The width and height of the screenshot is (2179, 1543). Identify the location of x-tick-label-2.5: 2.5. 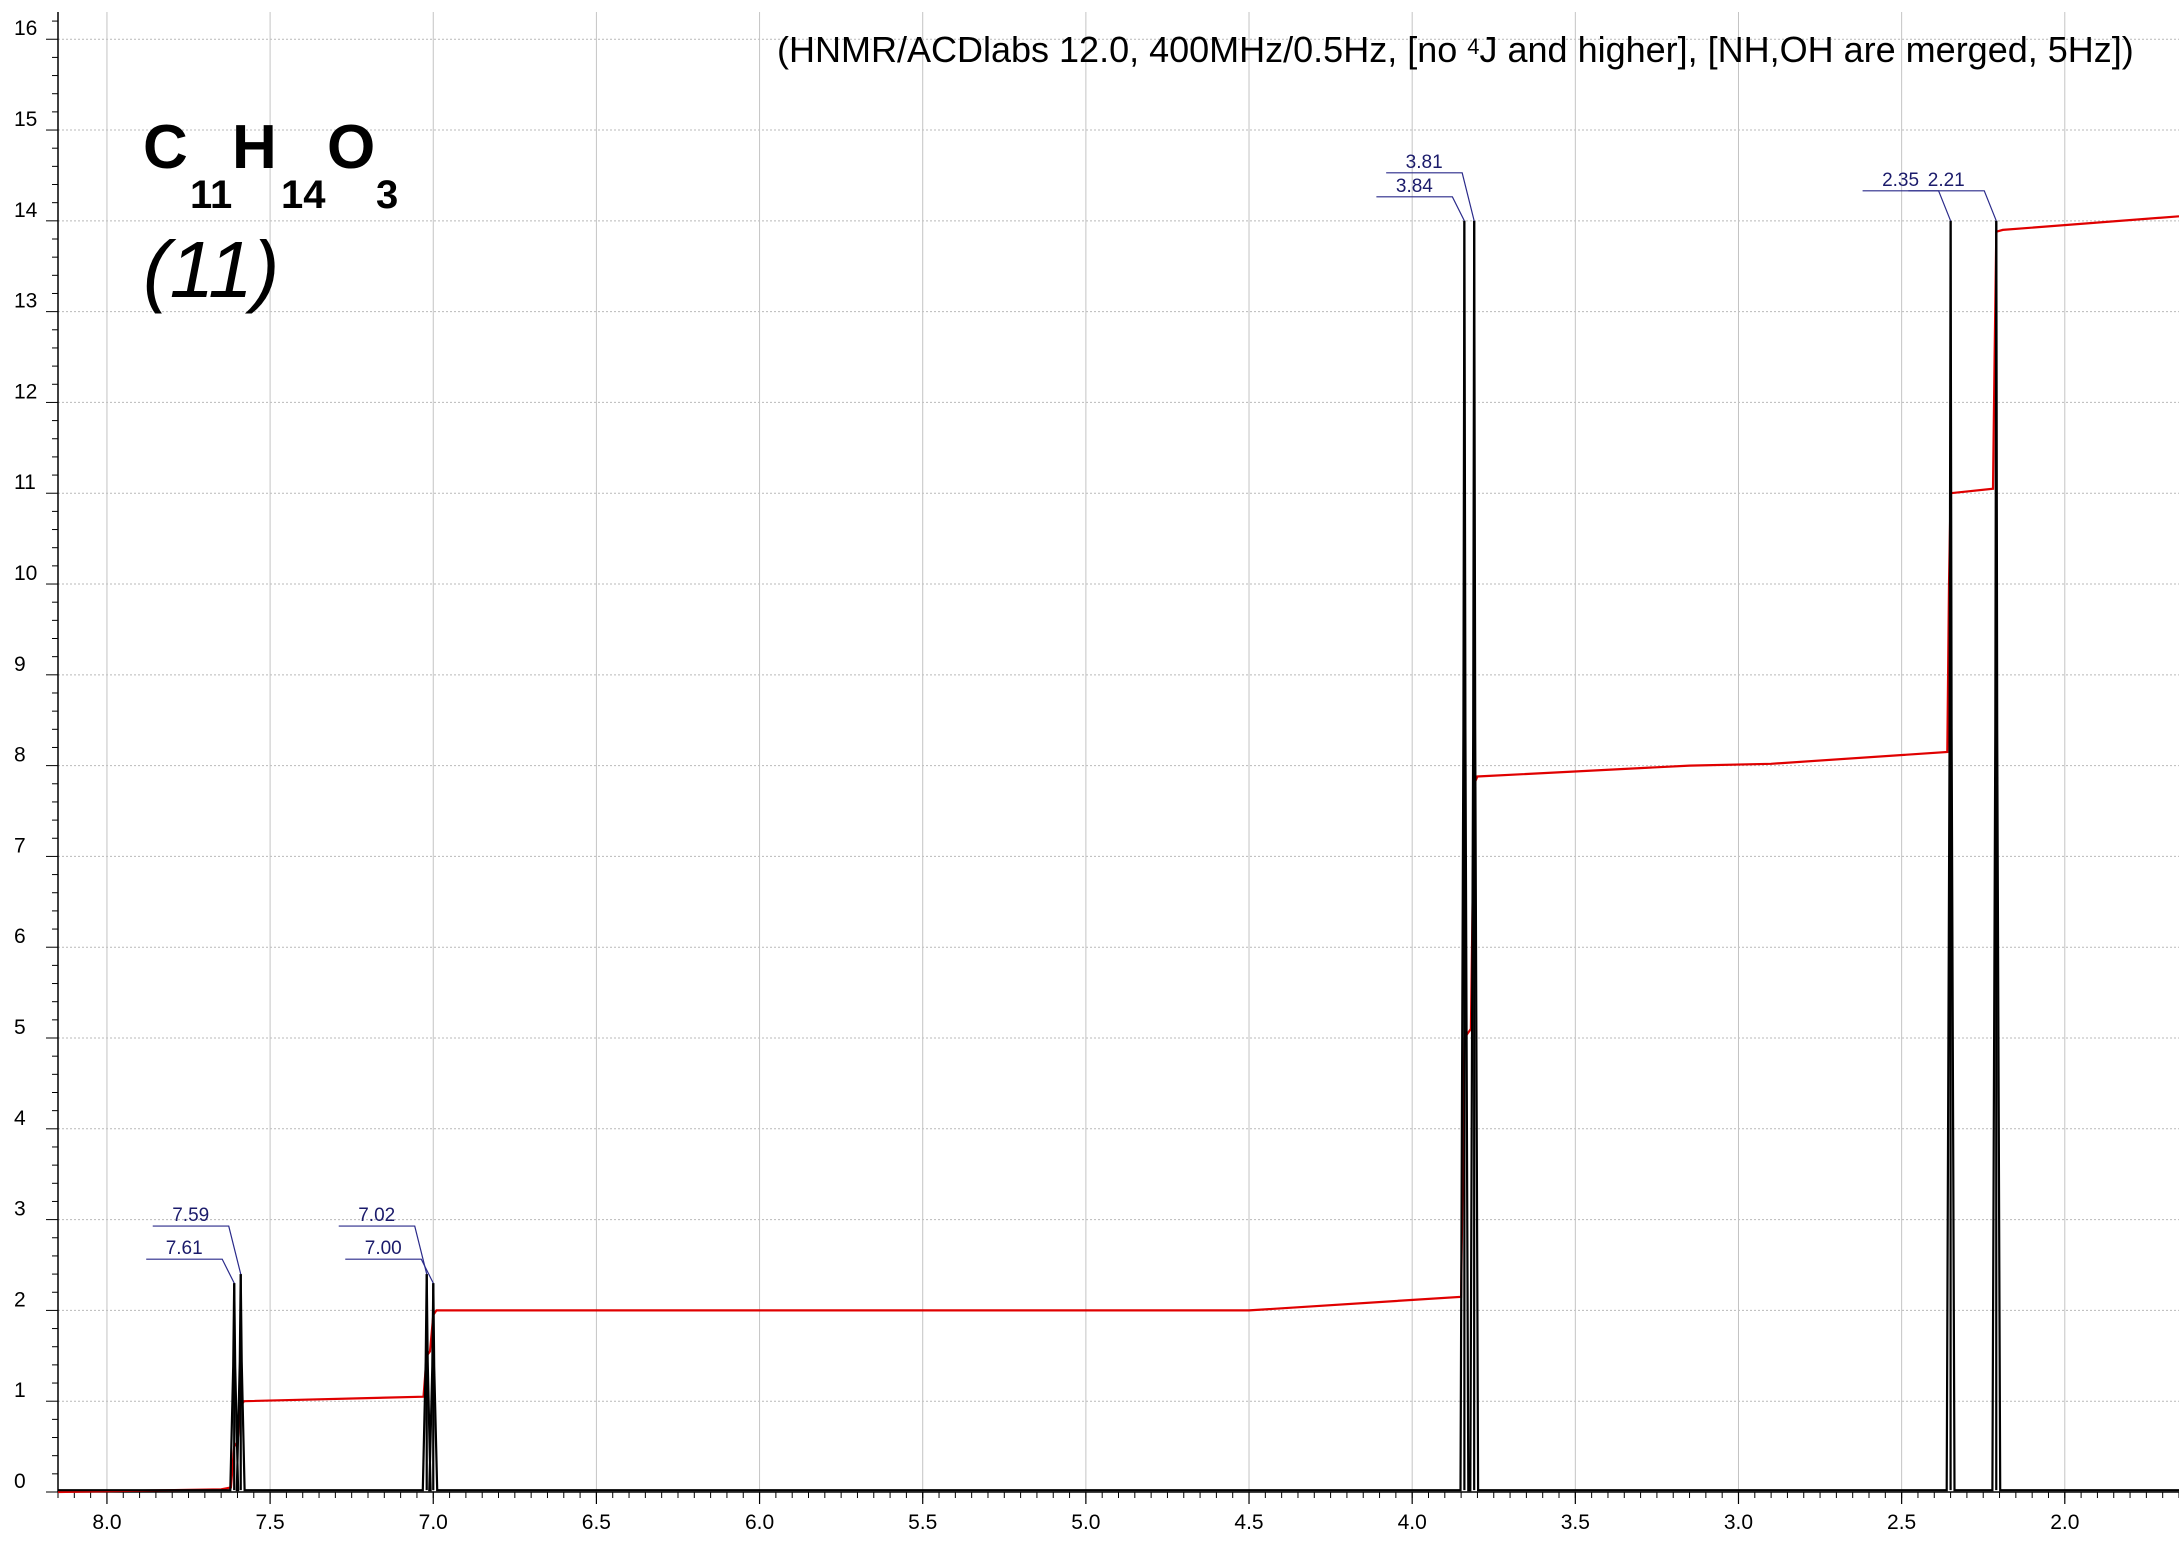
(1901, 1522).